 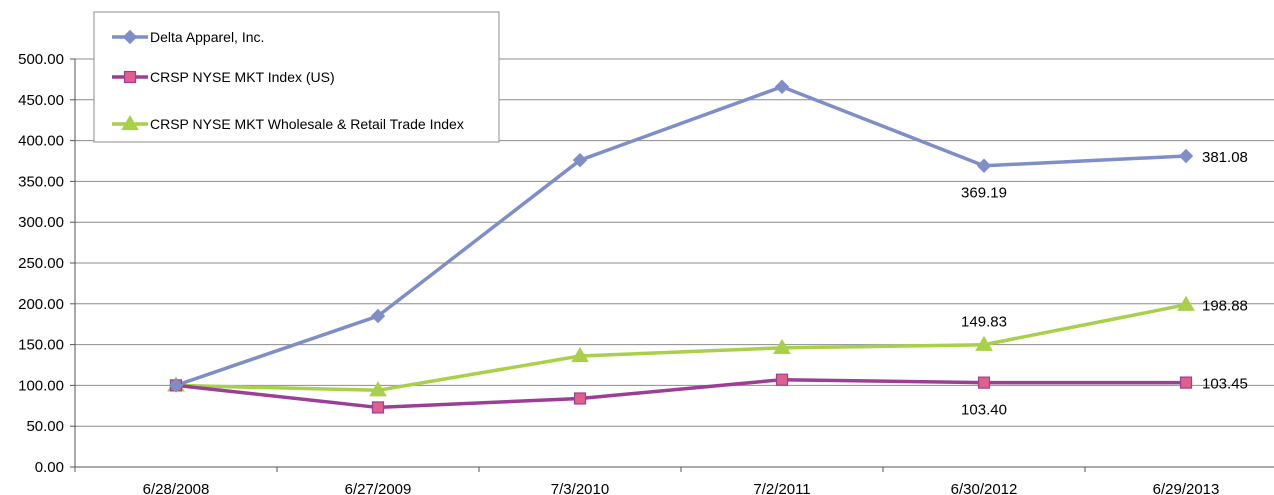 What do you see at coordinates (207, 37) in the screenshot?
I see `legend-label: Delta Apparel, Inc.` at bounding box center [207, 37].